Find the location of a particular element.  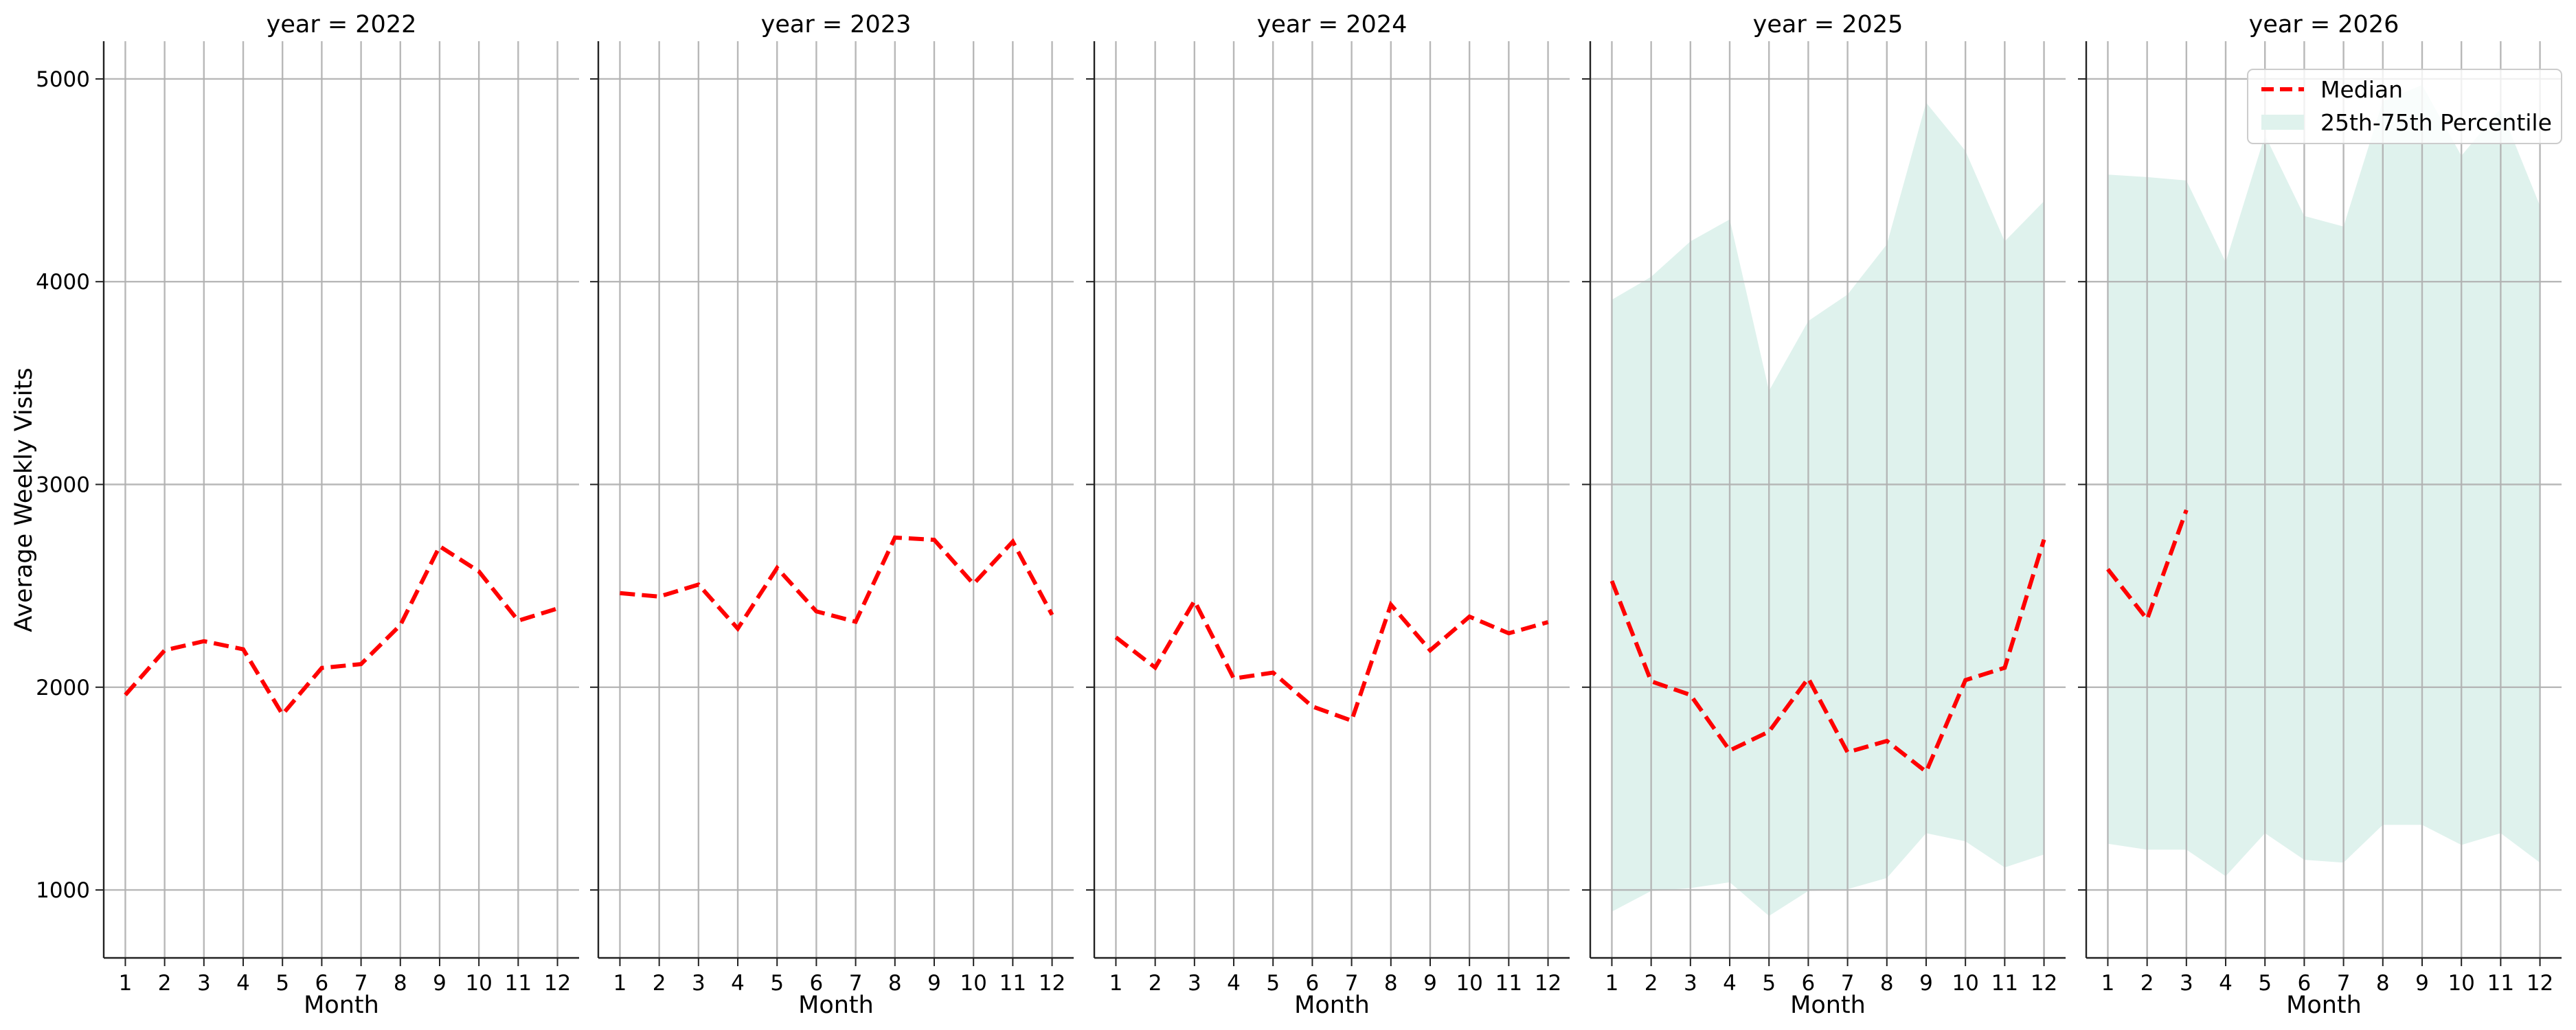

panel-title: year = 2022 is located at coordinates (342, 24).